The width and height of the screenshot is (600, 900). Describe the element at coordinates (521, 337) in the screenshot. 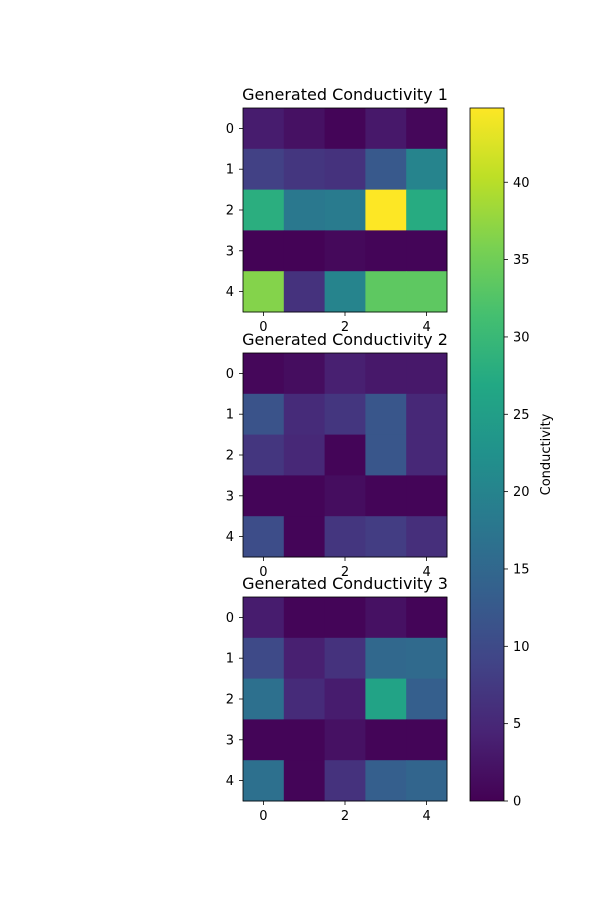

I see `colorbar-tick-label: 30` at that location.